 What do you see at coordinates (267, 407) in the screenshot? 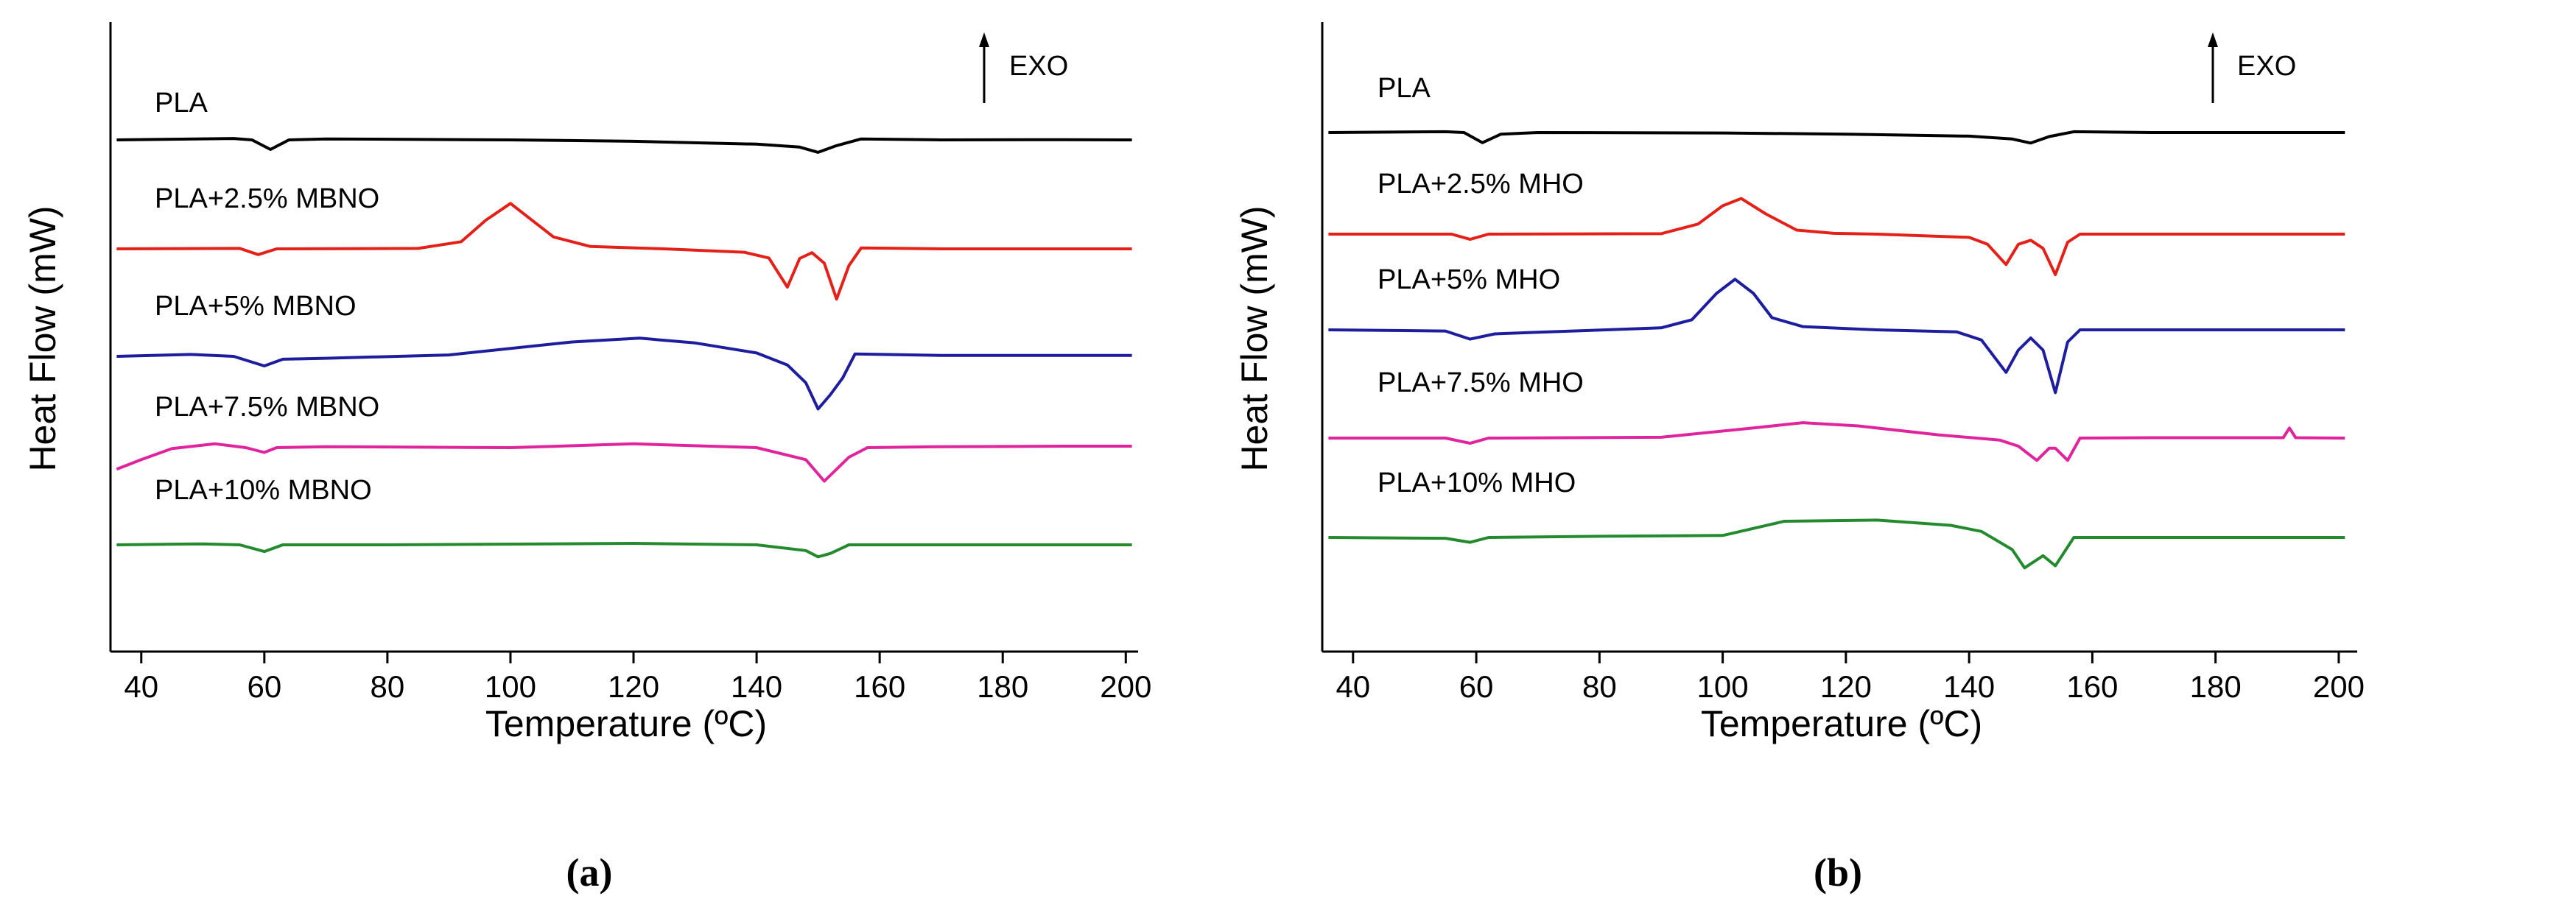
I see `series-label: PLA+7.5% MBNO` at bounding box center [267, 407].